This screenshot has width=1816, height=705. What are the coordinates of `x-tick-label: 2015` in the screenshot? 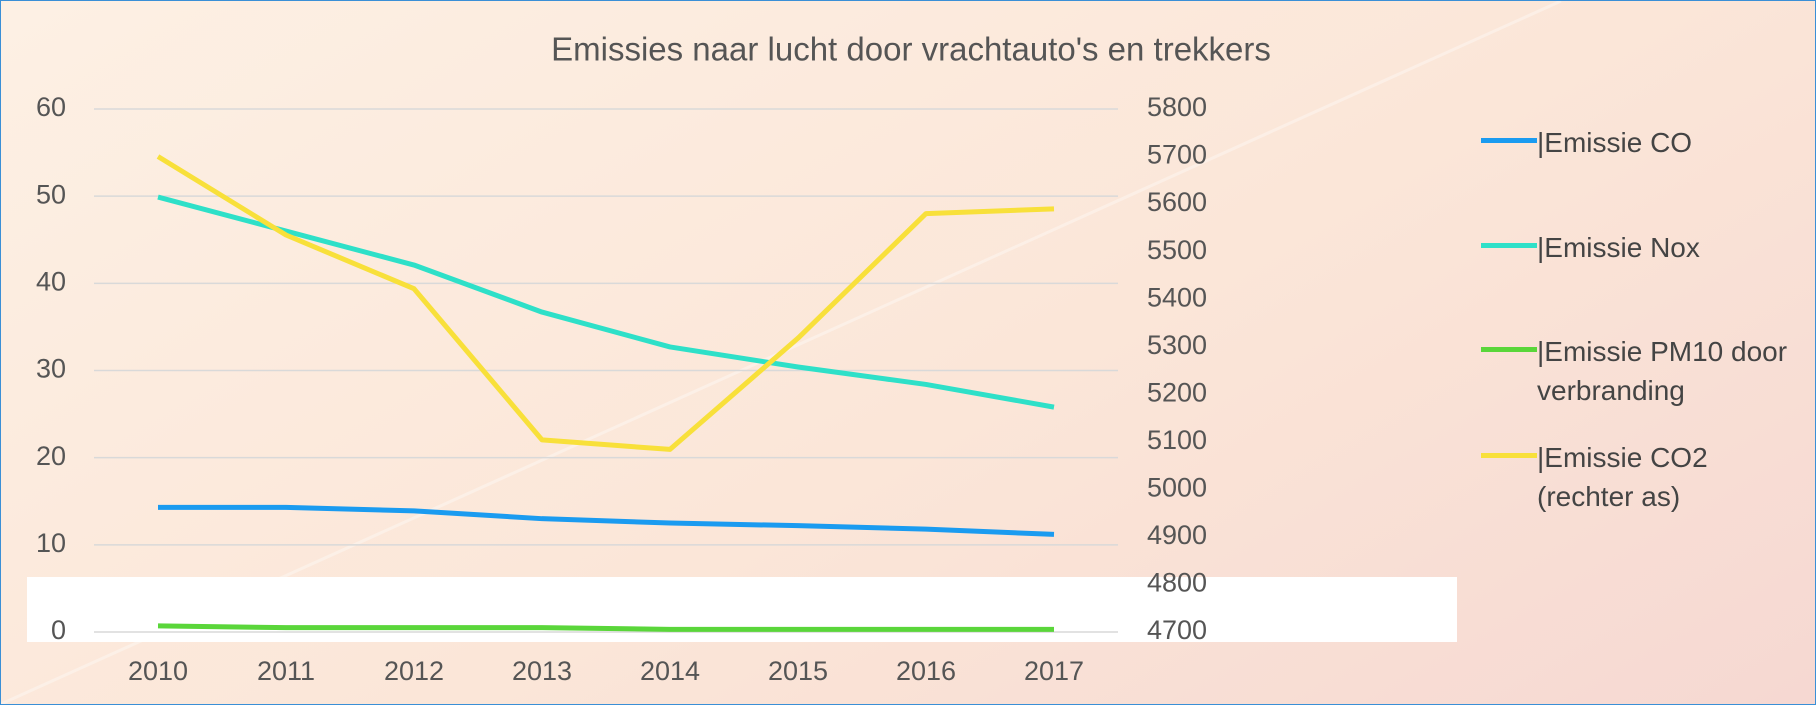 It's located at (798, 671).